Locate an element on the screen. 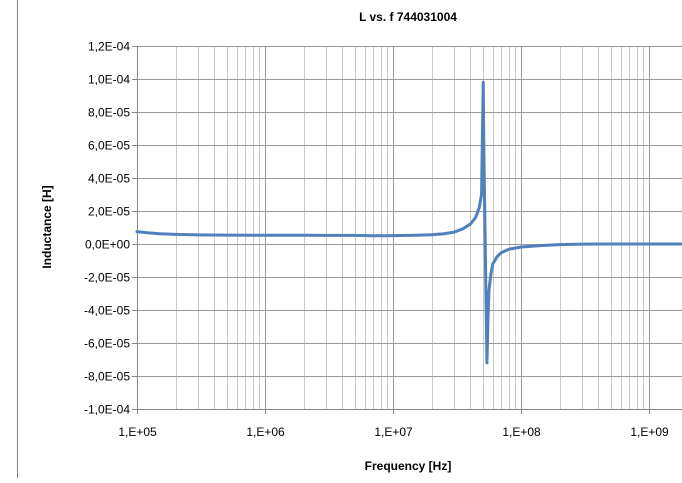 This screenshot has height=483, width=682. y-tick-label: 6,0E-05 is located at coordinates (109, 146).